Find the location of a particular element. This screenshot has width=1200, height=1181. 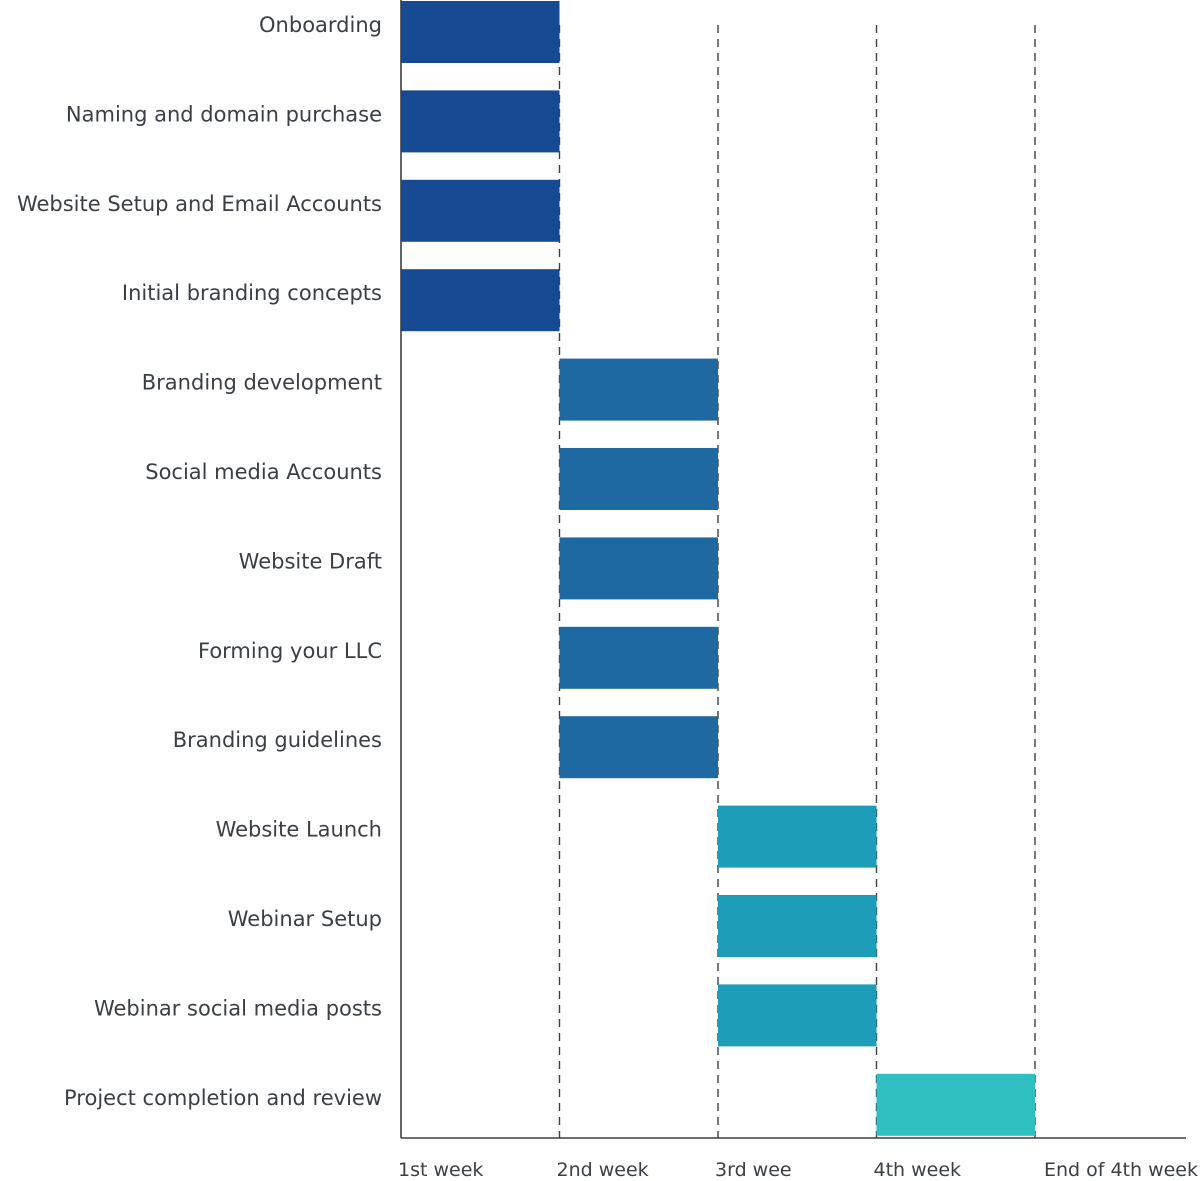

task-label: Branding guidelines is located at coordinates (277, 740).